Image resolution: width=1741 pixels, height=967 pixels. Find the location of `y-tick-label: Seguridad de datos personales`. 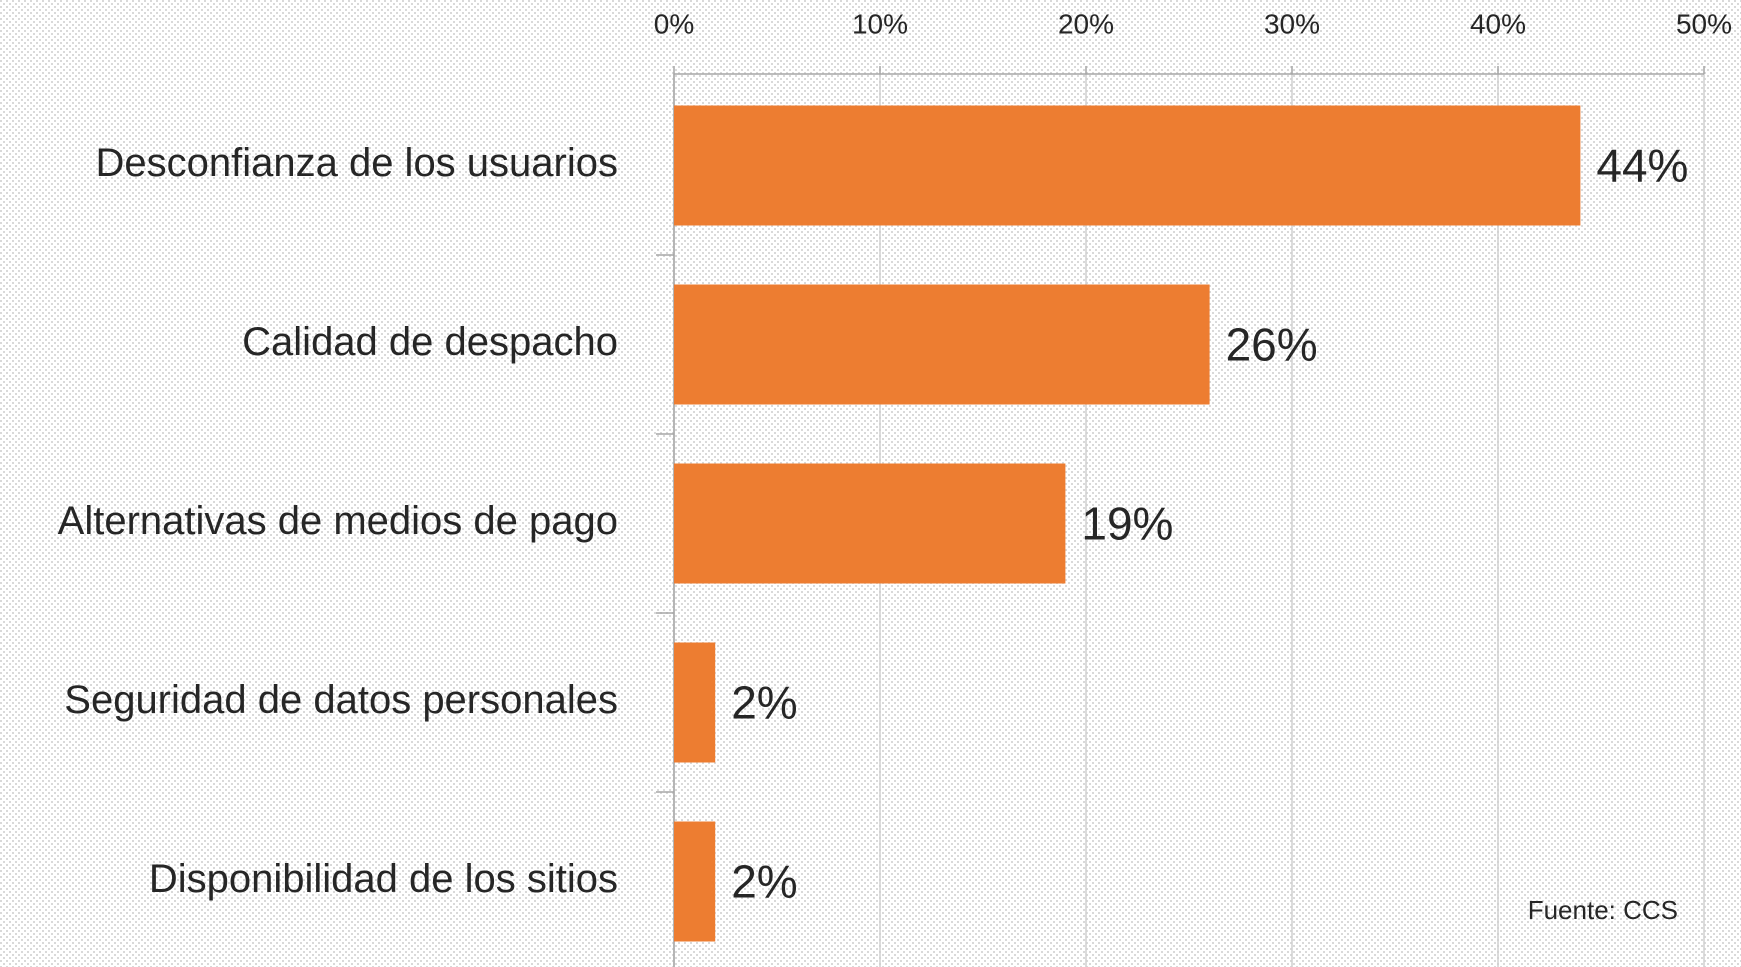

y-tick-label: Seguridad de datos personales is located at coordinates (341, 700).